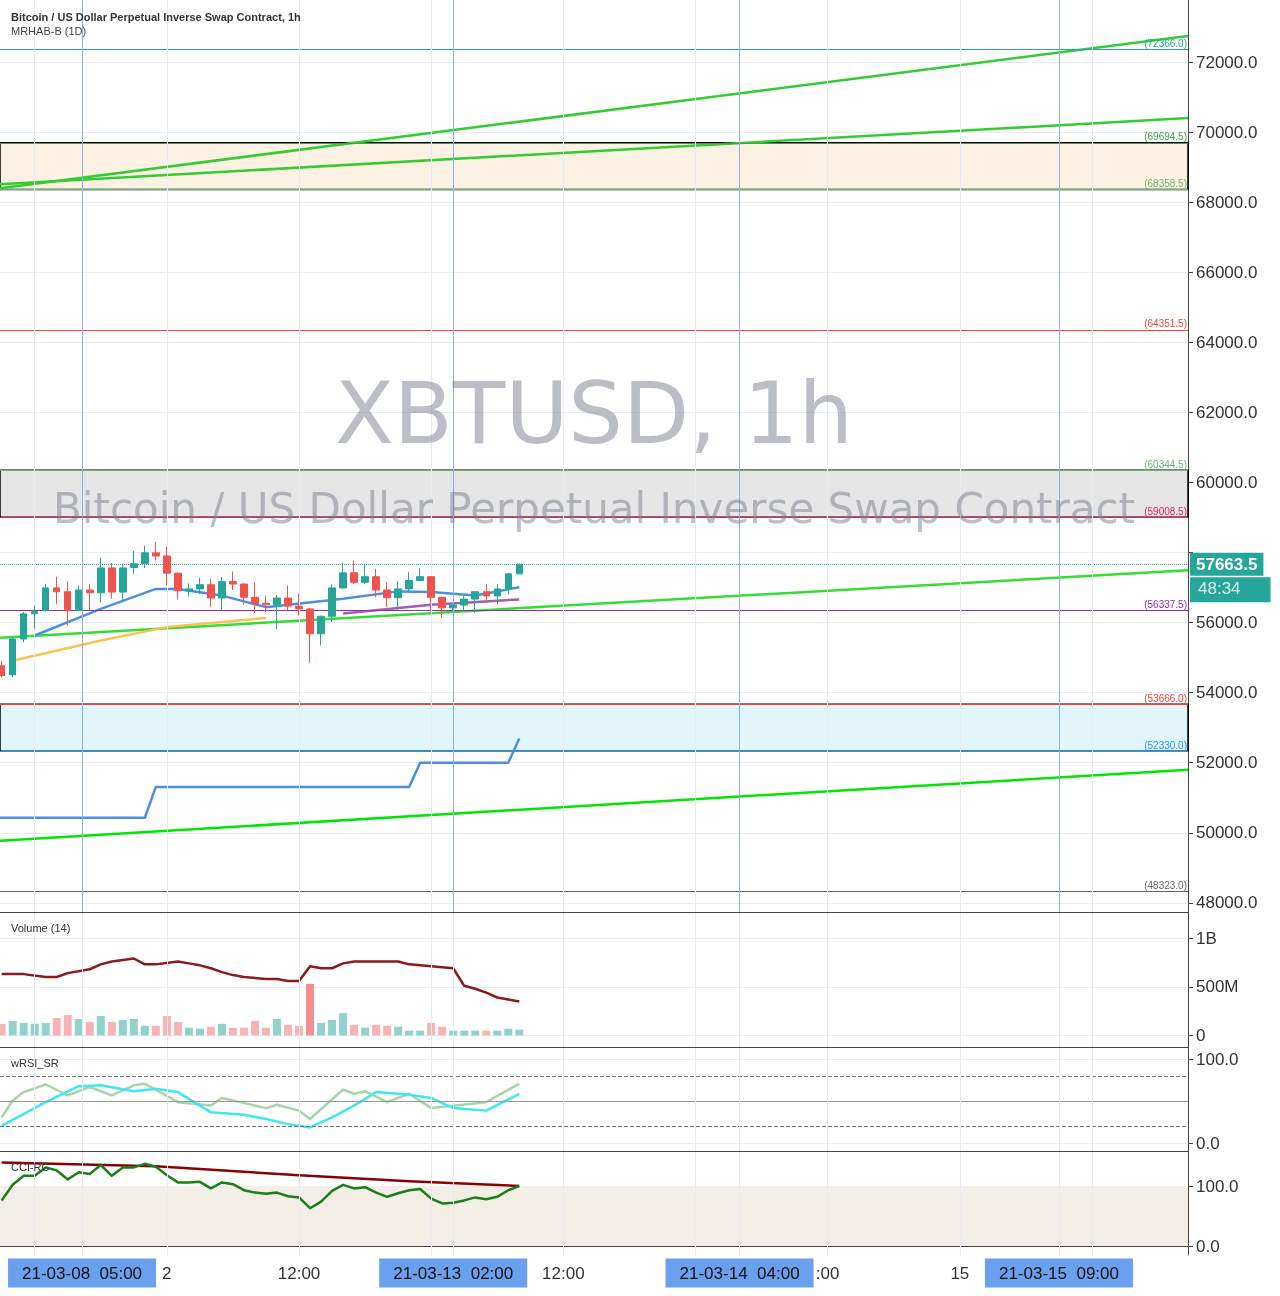 Image resolution: width=1280 pixels, height=1296 pixels. What do you see at coordinates (156, 16) in the screenshot?
I see `text: Bitcoin / US Dollar Perpetual Inverse Swap Contract, 1h` at bounding box center [156, 16].